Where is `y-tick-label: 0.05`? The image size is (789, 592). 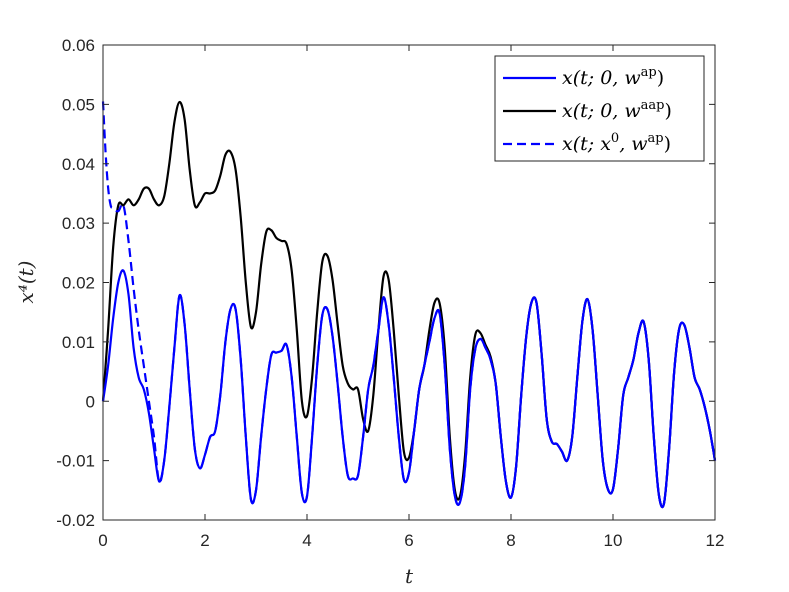
y-tick-label: 0.05 is located at coordinates (78, 104).